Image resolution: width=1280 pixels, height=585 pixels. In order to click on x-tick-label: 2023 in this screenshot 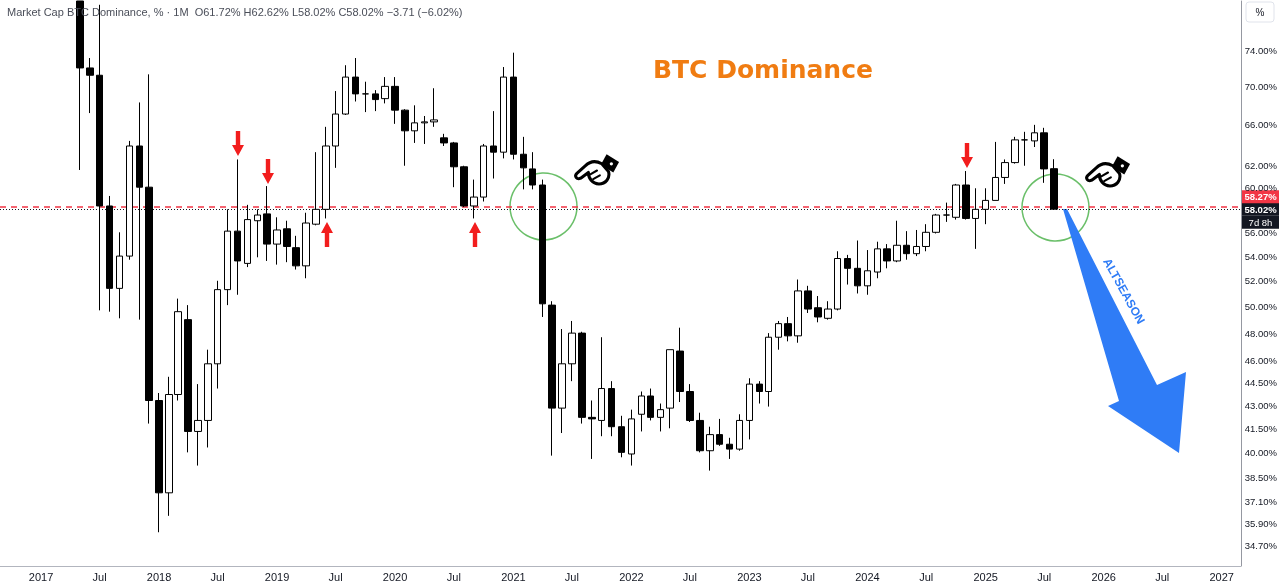, I will do `click(749, 576)`.